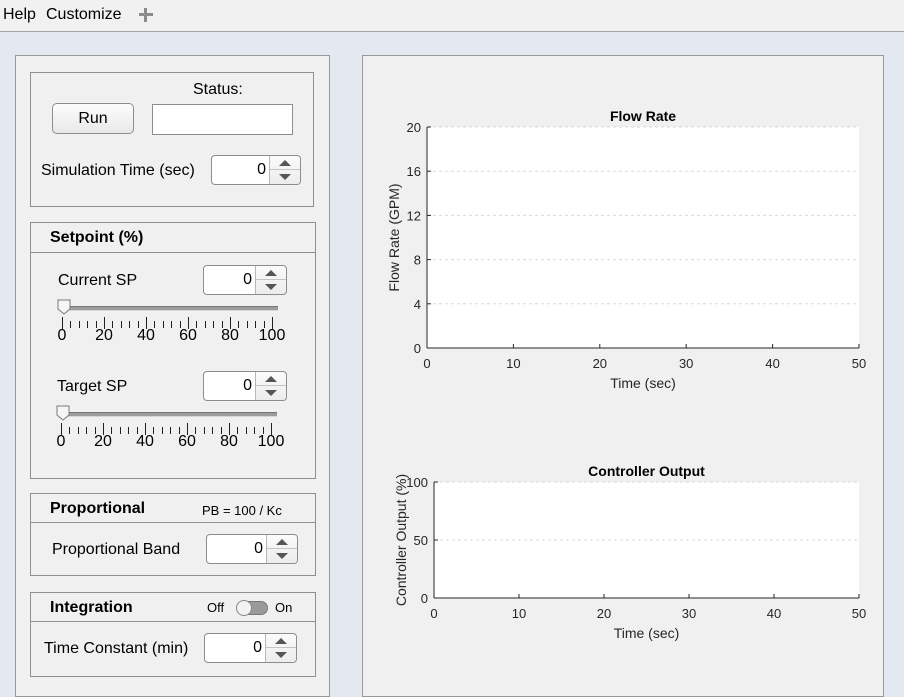  I want to click on simulation-time-value: 0, so click(261, 169).